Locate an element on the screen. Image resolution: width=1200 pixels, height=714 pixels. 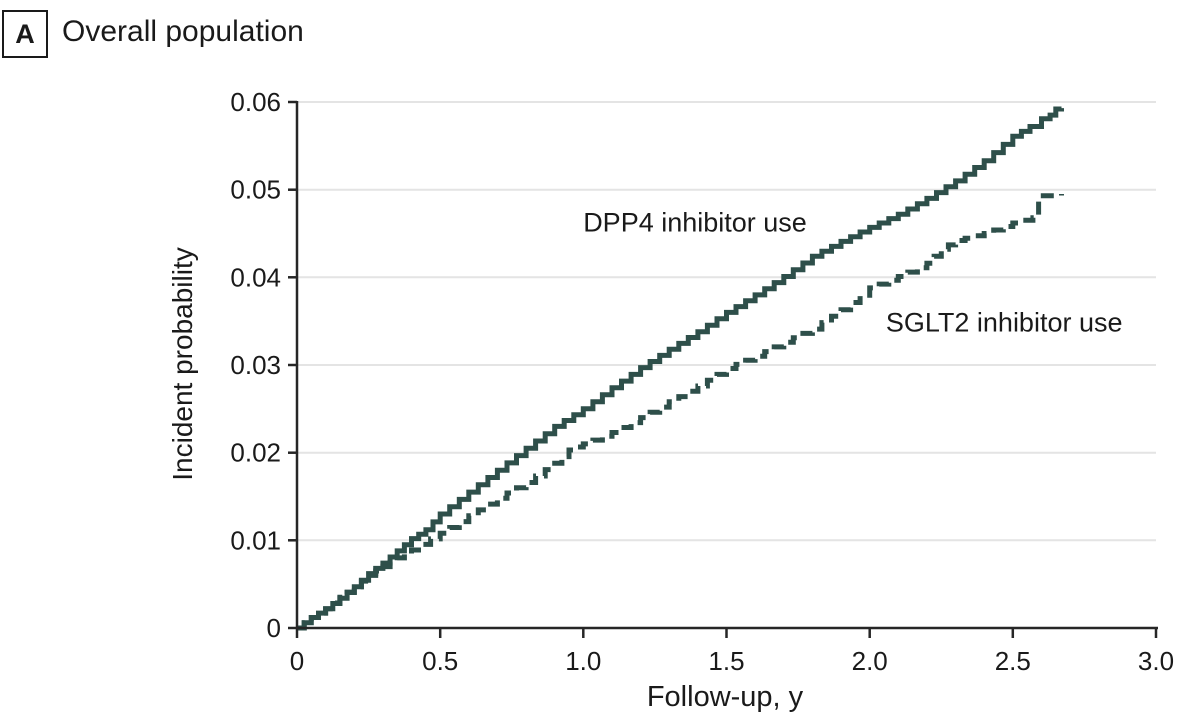
y-tick-label: 0.06 is located at coordinates (255, 102).